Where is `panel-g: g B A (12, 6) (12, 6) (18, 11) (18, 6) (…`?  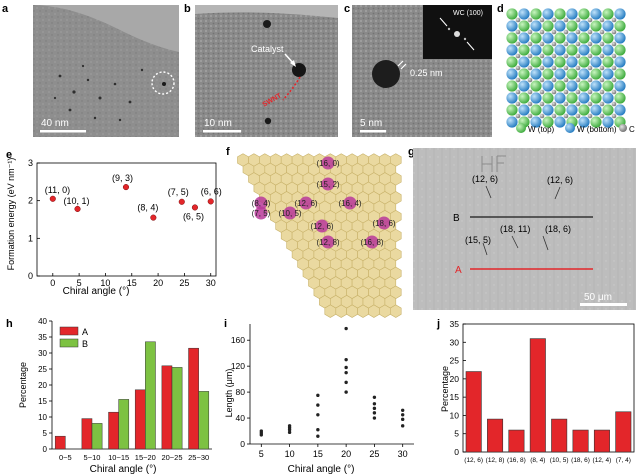 panel-g: g B A (12, 6) (12, 6) (18, 11) (18, 6) (… is located at coordinates (522, 228).